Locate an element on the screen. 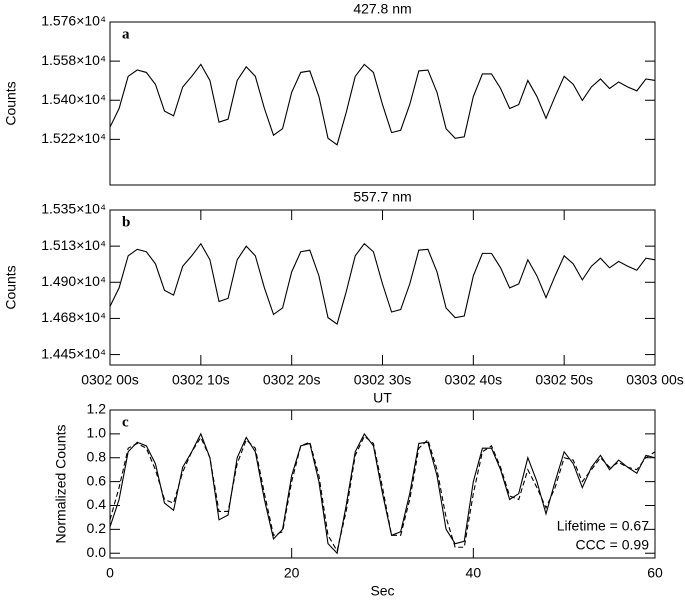  y-tick-label: 1.468×10⁴ is located at coordinates (73, 317).